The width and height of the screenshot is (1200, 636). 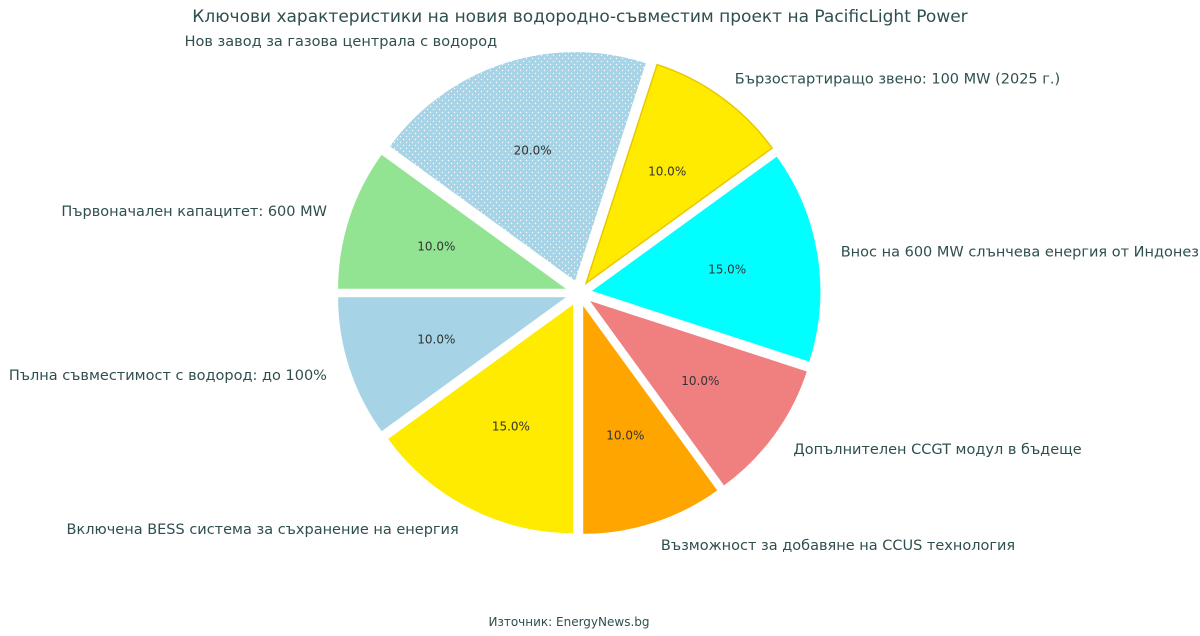 What do you see at coordinates (341, 42) in the screenshot?
I see `pie-slice-label: Нов завод за газова централа с водород` at bounding box center [341, 42].